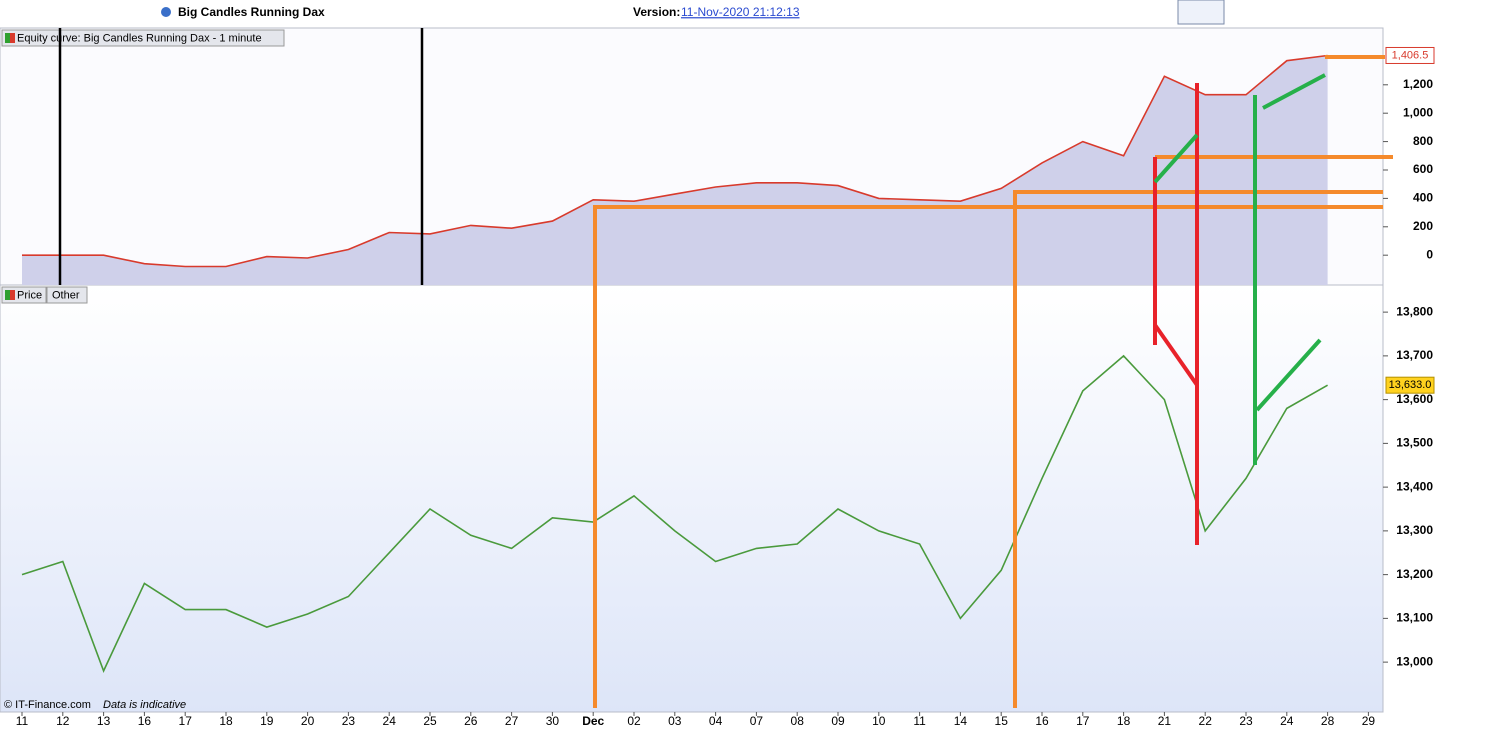 The height and width of the screenshot is (730, 1500). What do you see at coordinates (961, 721) in the screenshot?
I see `x-tick-label: 14` at bounding box center [961, 721].